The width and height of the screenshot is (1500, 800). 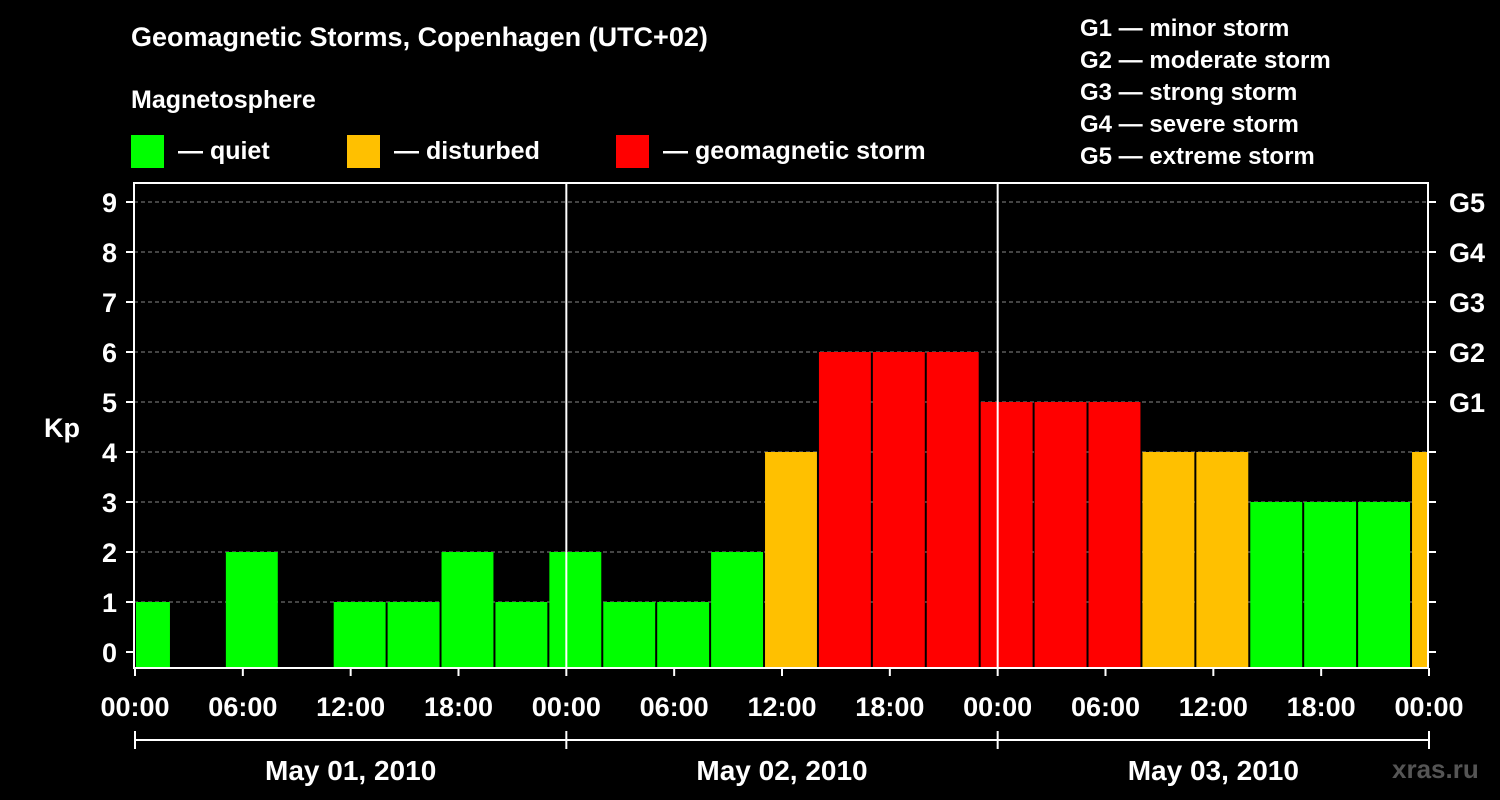 I want to click on x-tick-label-1: 06:00, so click(x=242, y=707).